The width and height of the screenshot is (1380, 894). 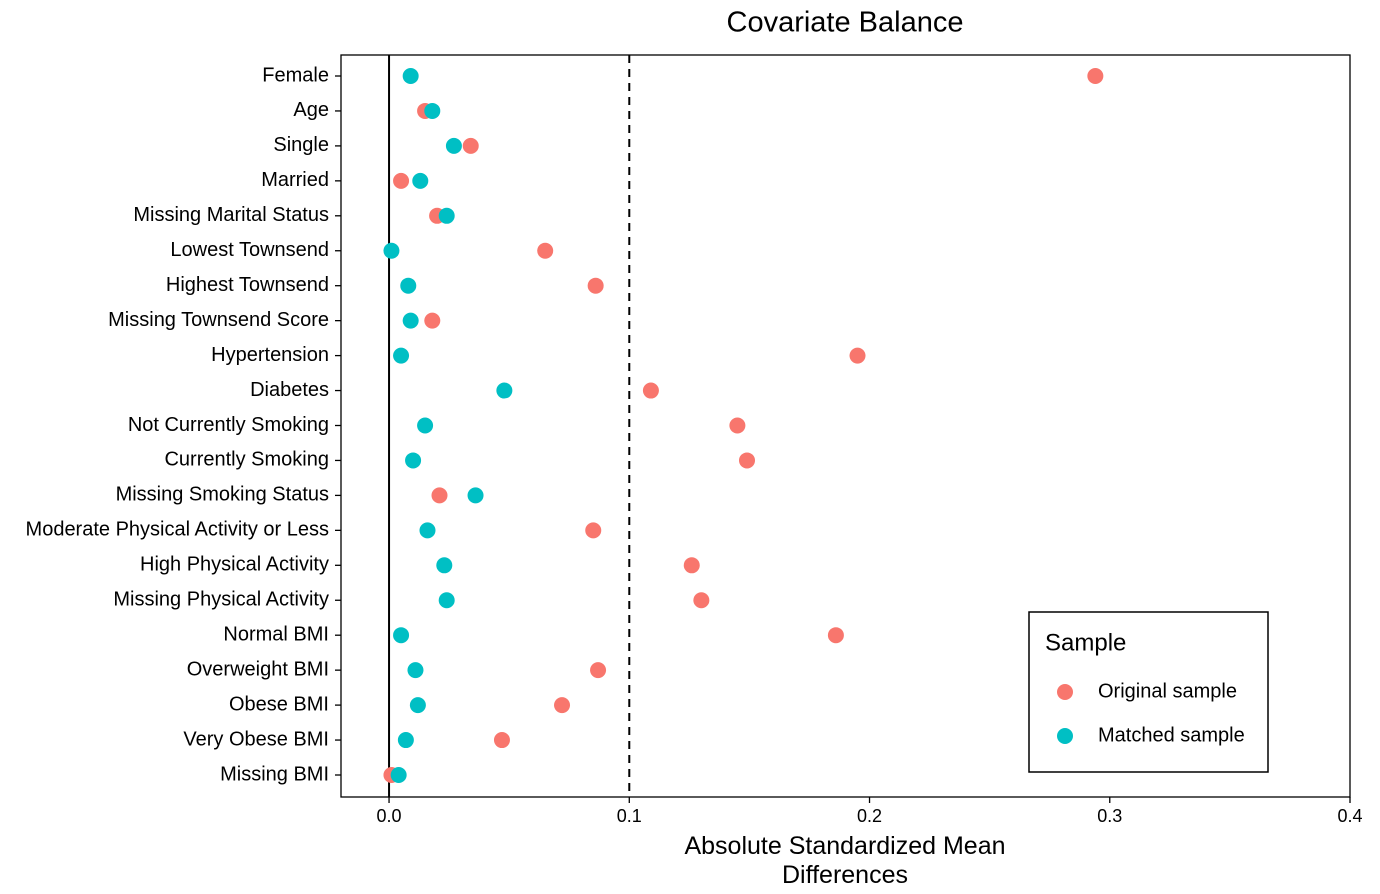 What do you see at coordinates (1171, 735) in the screenshot?
I see `legend-label: Matched sample` at bounding box center [1171, 735].